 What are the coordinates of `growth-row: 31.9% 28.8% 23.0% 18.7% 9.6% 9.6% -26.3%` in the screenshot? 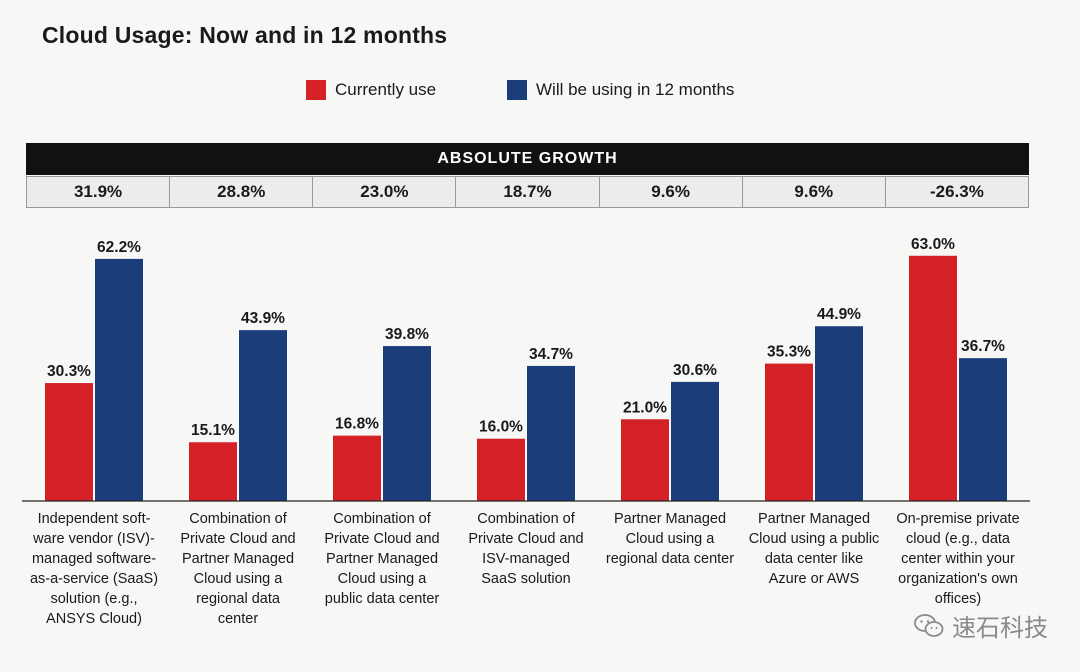 It's located at (527, 192).